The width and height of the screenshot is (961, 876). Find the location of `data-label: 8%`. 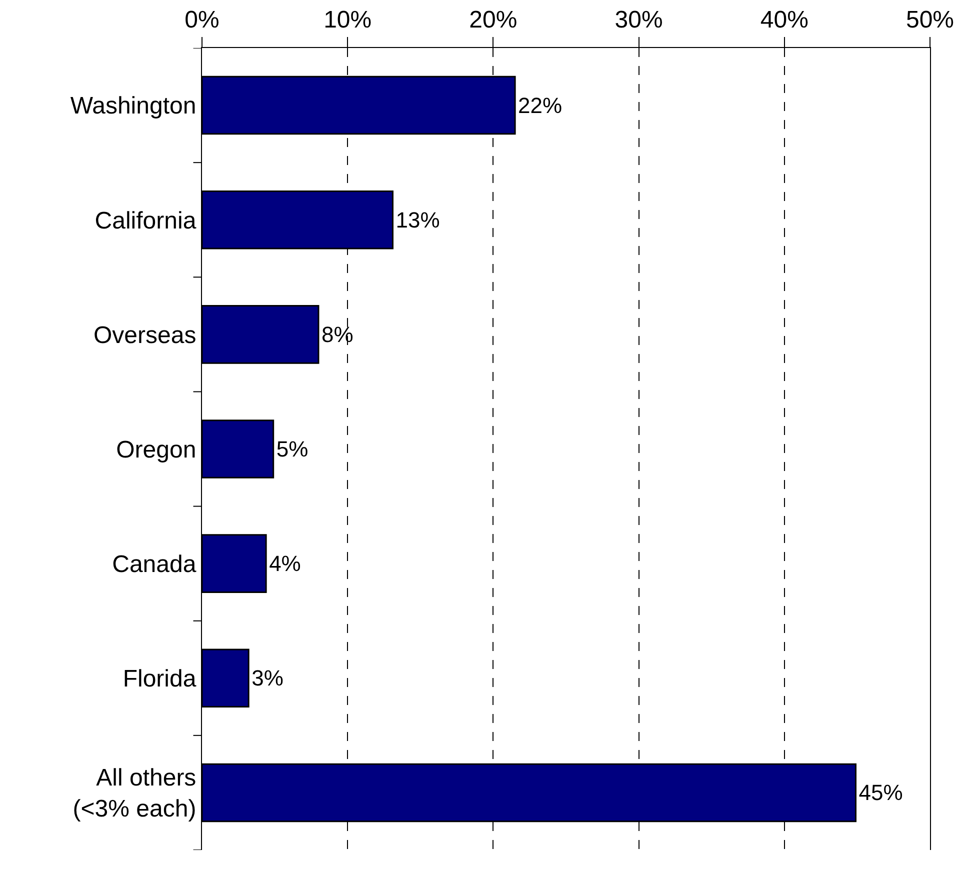

data-label: 8% is located at coordinates (337, 334).